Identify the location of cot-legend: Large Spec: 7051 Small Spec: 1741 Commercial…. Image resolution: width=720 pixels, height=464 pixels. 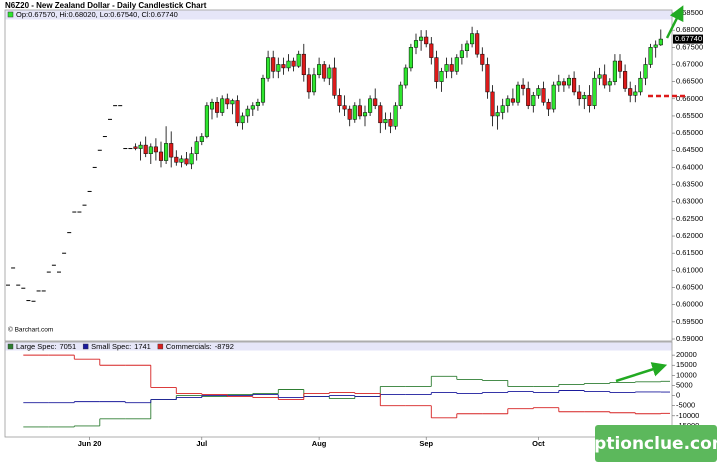
(120, 346).